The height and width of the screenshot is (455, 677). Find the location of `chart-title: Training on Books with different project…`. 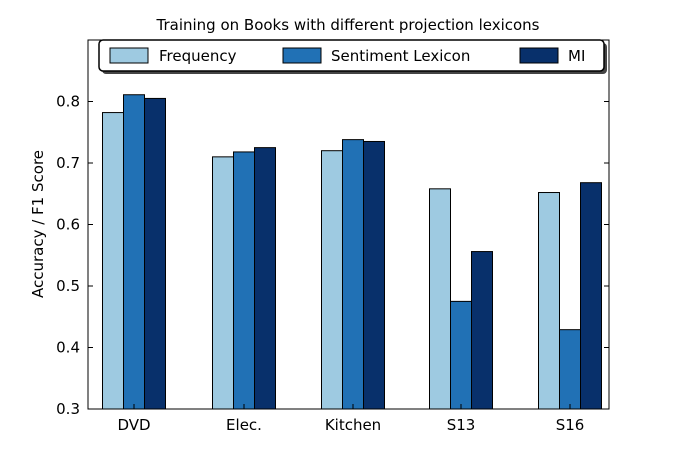

chart-title: Training on Books with different project… is located at coordinates (348, 25).